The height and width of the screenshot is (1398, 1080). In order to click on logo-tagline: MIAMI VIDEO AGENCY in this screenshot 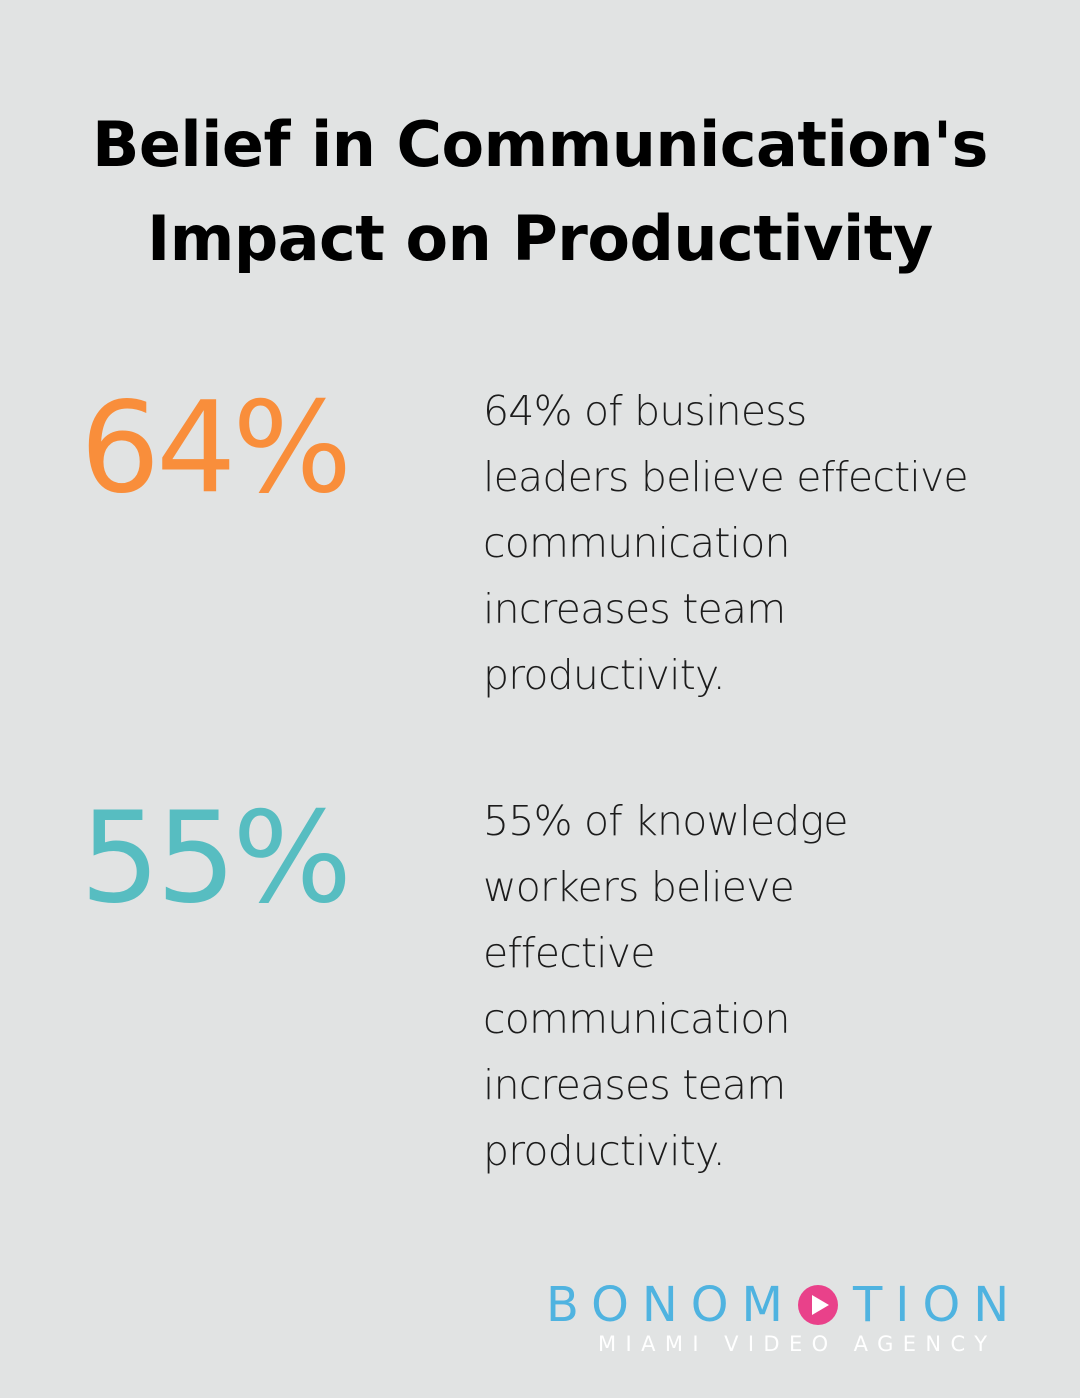, I will do `click(797, 1344)`.